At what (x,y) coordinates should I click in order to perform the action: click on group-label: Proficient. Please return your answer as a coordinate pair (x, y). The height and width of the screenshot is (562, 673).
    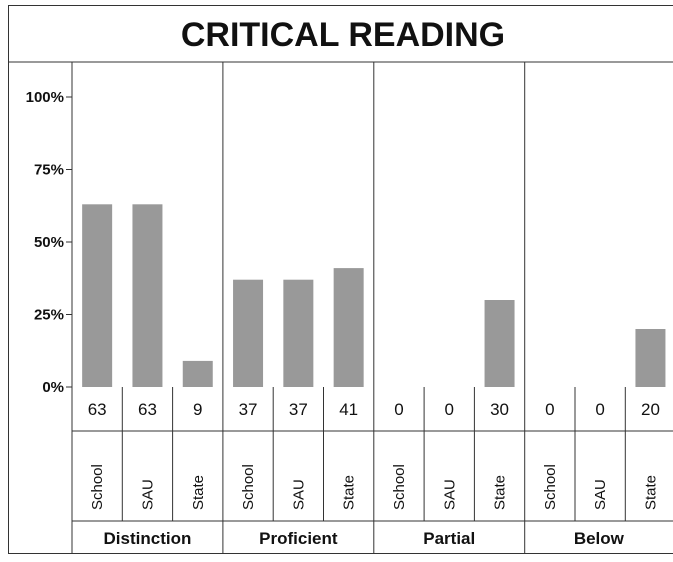
    Looking at the image, I should click on (298, 538).